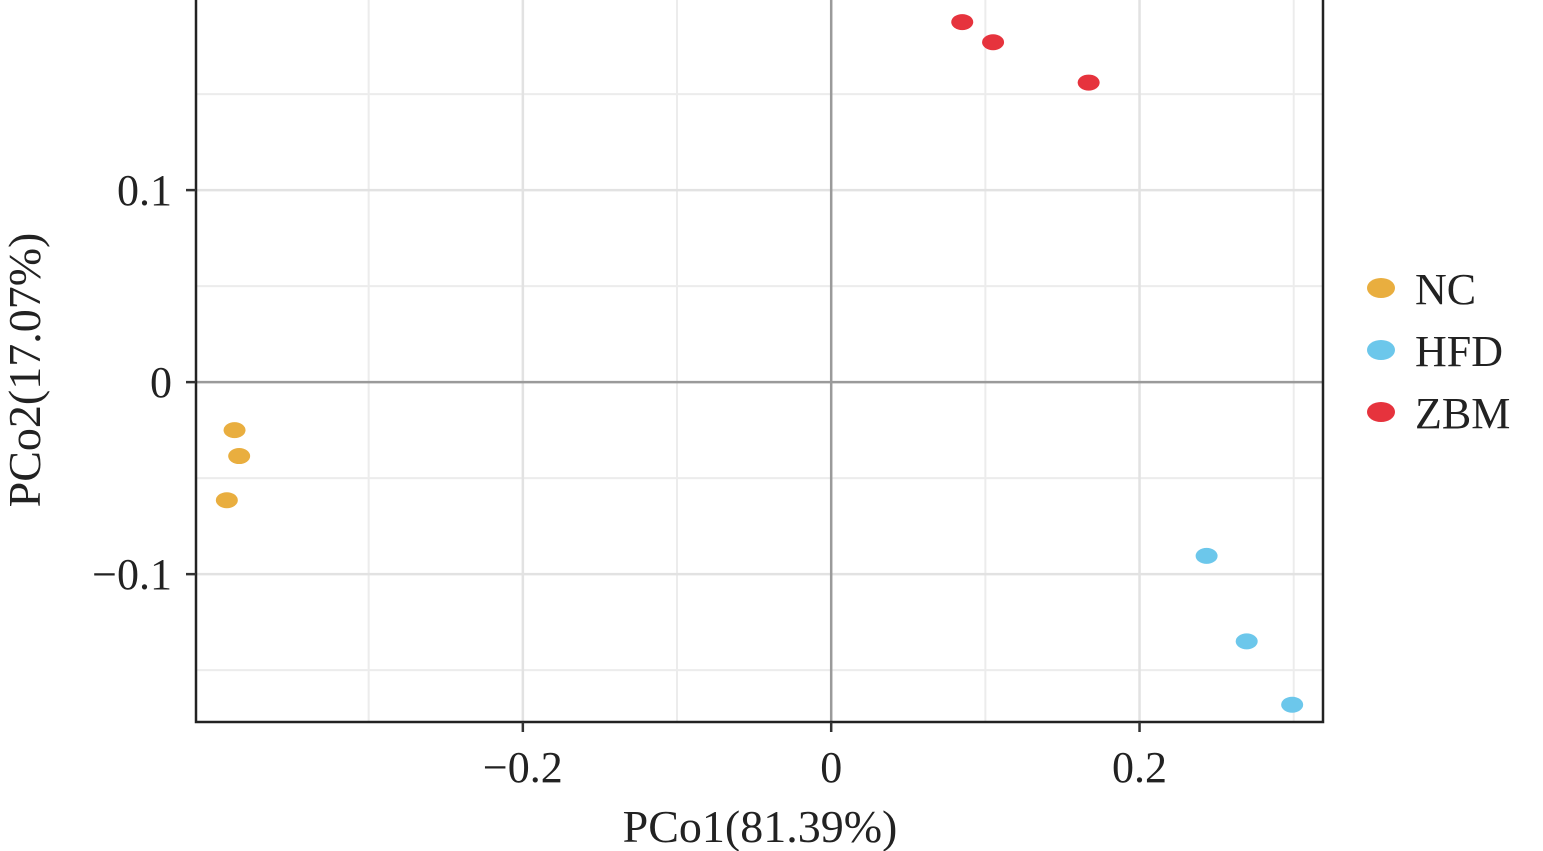 The image size is (1543, 851). Describe the element at coordinates (831, 767) in the screenshot. I see `x-tick-label: 0` at that location.